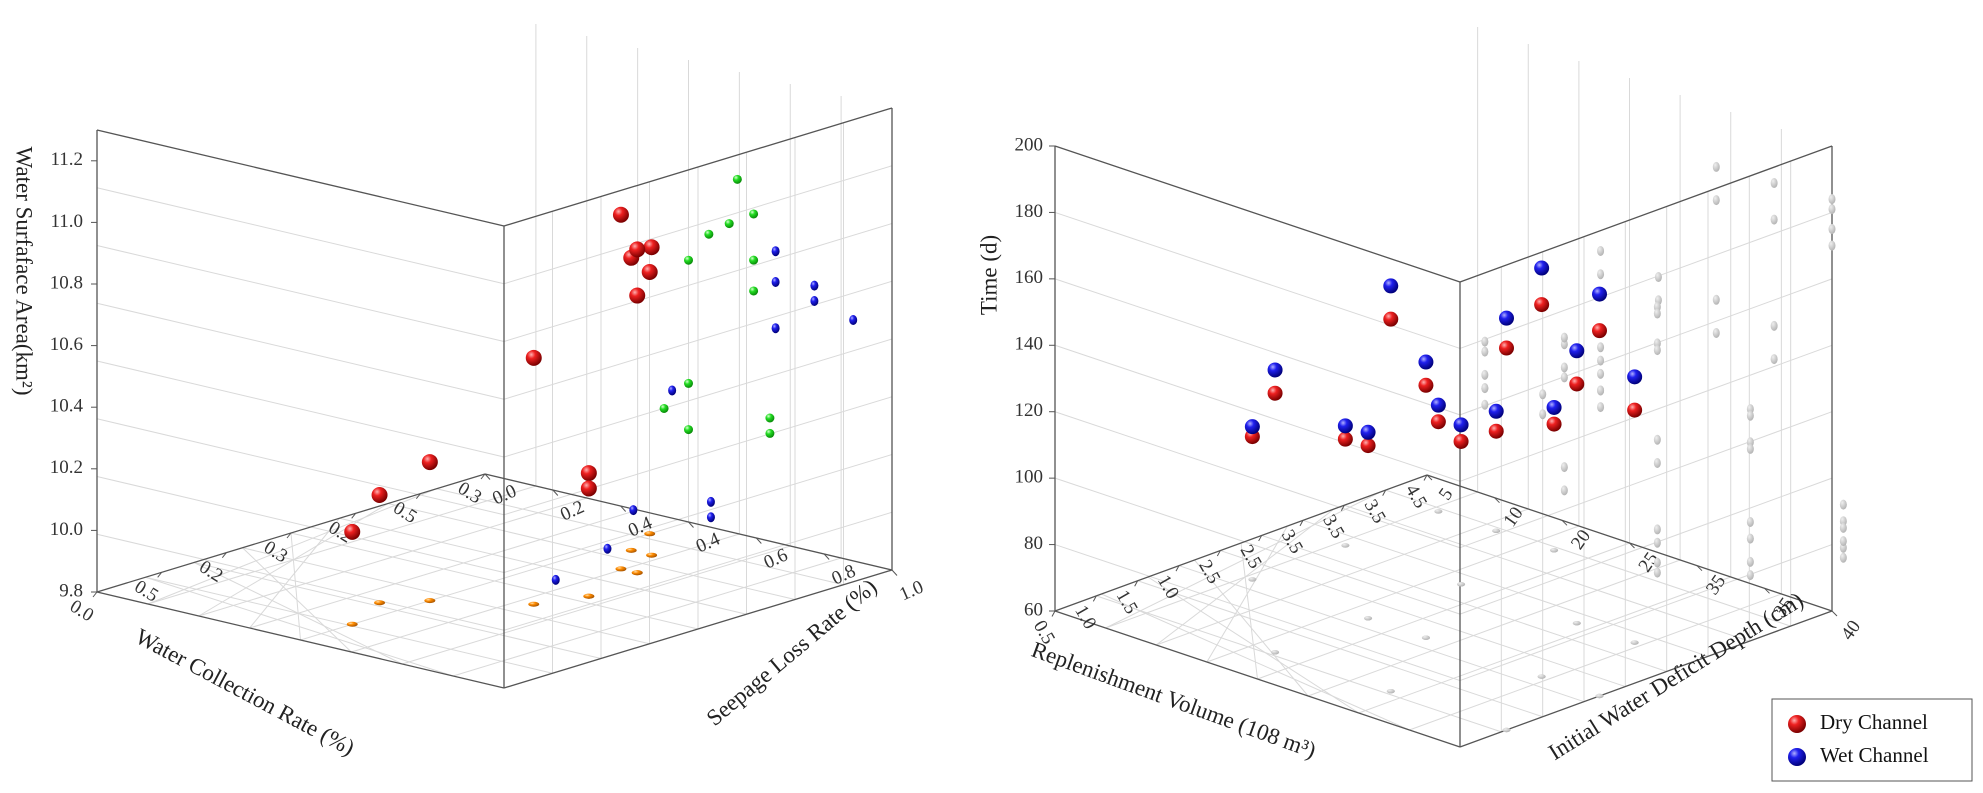 The width and height of the screenshot is (1983, 793). What do you see at coordinates (1085, 617) in the screenshot?
I see `x-tick-label: 1.0` at bounding box center [1085, 617].